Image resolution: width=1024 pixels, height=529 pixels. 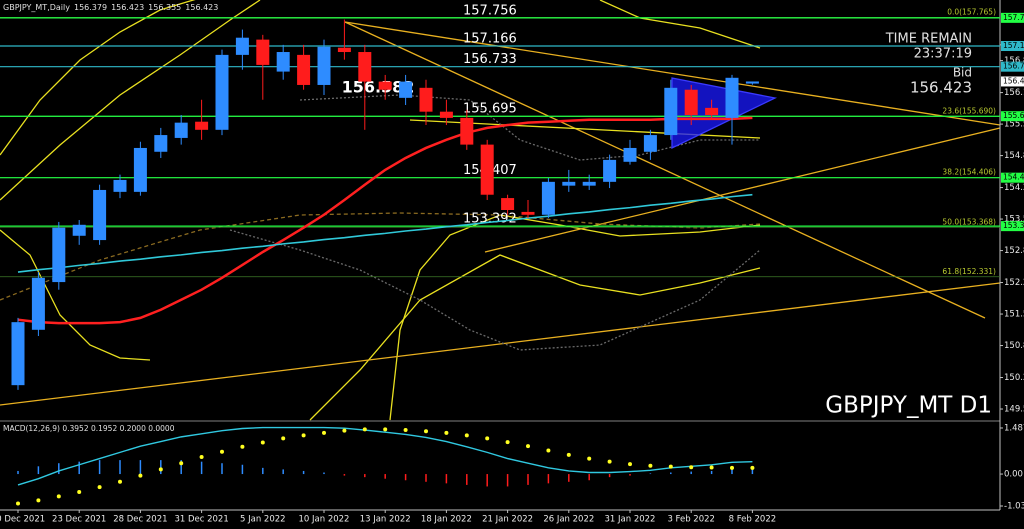 I want to click on x-tick-label: 8 Feb 2022, so click(x=753, y=520).